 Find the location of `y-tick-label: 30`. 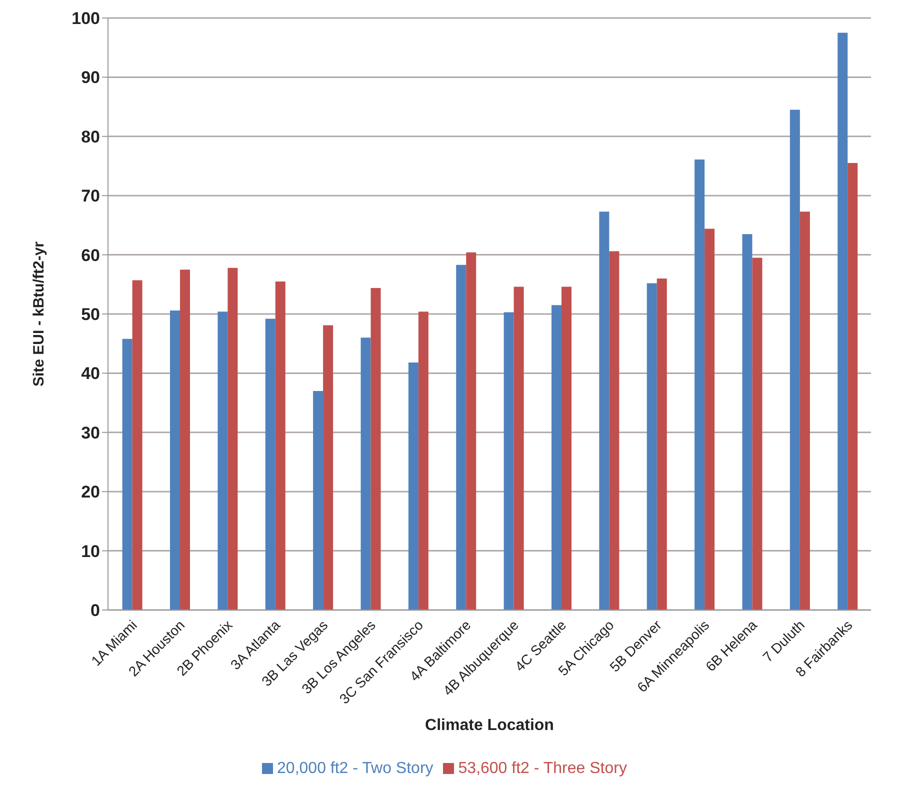

y-tick-label: 30 is located at coordinates (90, 432).